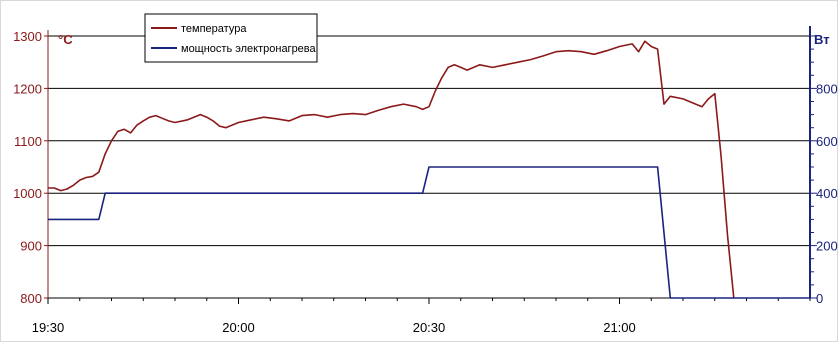 Image resolution: width=840 pixels, height=344 pixels. Describe the element at coordinates (619, 327) in the screenshot. I see `tick-label-x-2100: 21:00` at that location.